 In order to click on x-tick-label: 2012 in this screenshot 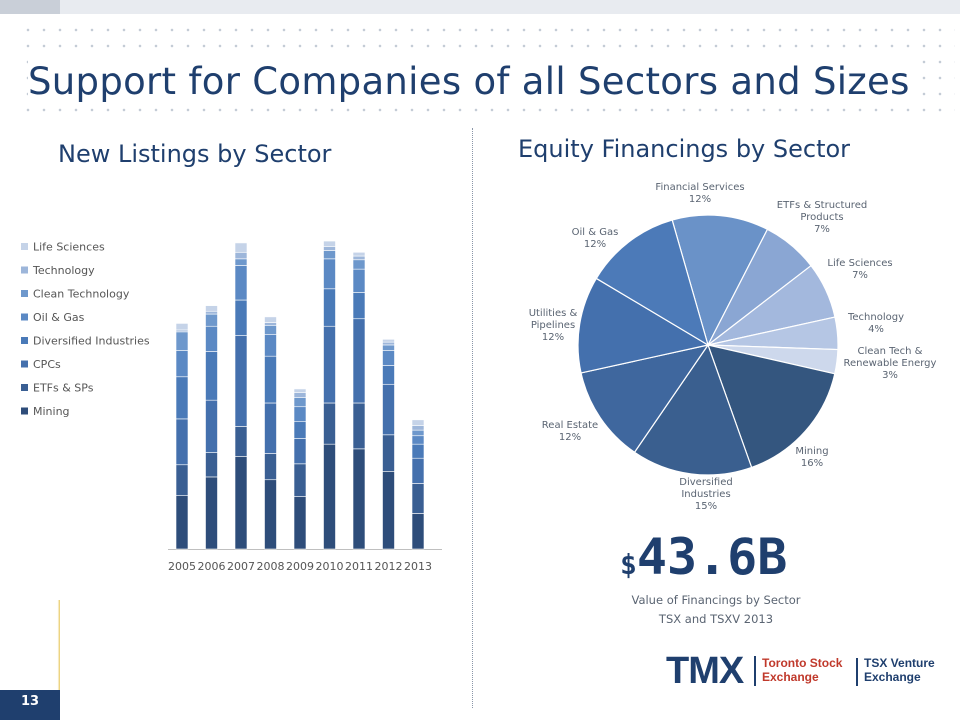, I will do `click(389, 566)`.